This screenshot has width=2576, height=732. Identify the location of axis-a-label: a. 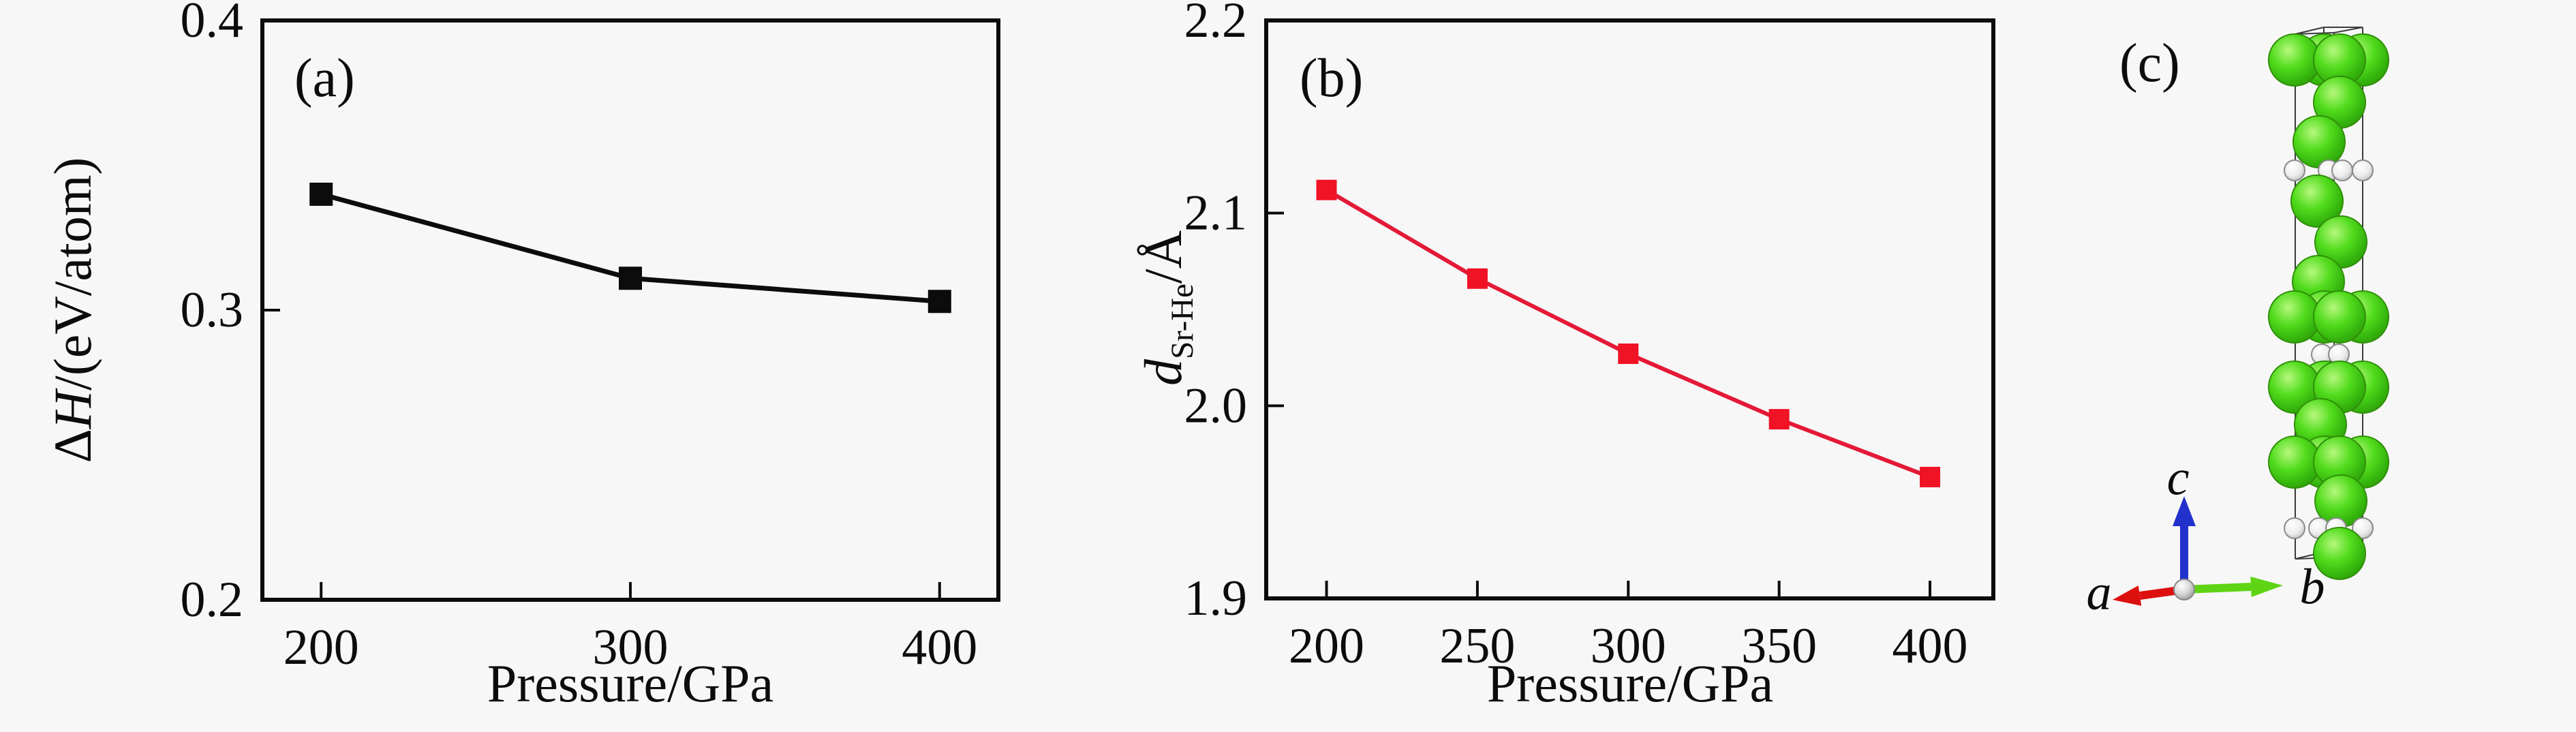
(2099, 592).